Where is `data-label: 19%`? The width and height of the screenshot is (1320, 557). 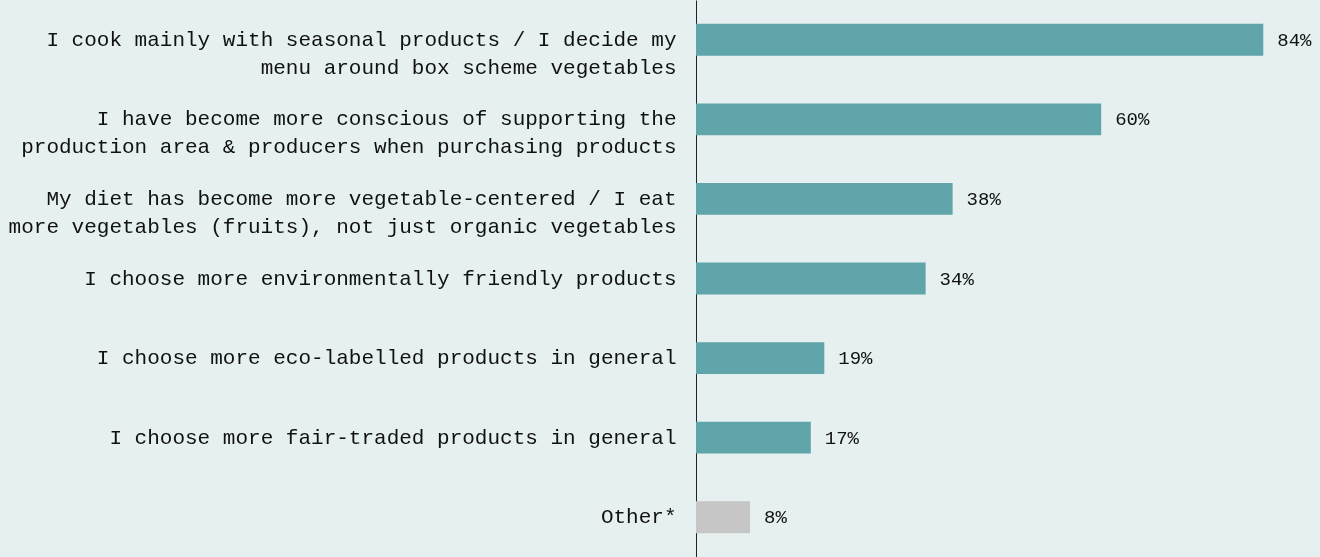
data-label: 19% is located at coordinates (856, 359).